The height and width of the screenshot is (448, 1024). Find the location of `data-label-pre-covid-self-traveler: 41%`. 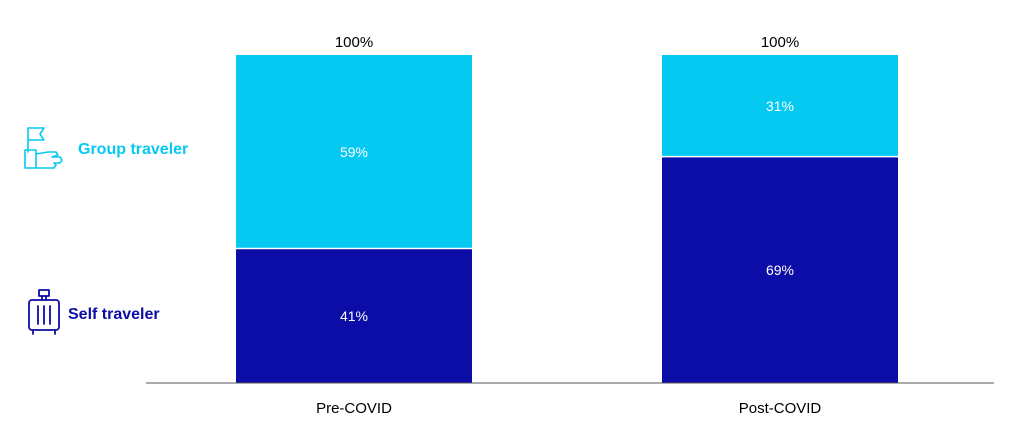

data-label-pre-covid-self-traveler: 41% is located at coordinates (354, 316).